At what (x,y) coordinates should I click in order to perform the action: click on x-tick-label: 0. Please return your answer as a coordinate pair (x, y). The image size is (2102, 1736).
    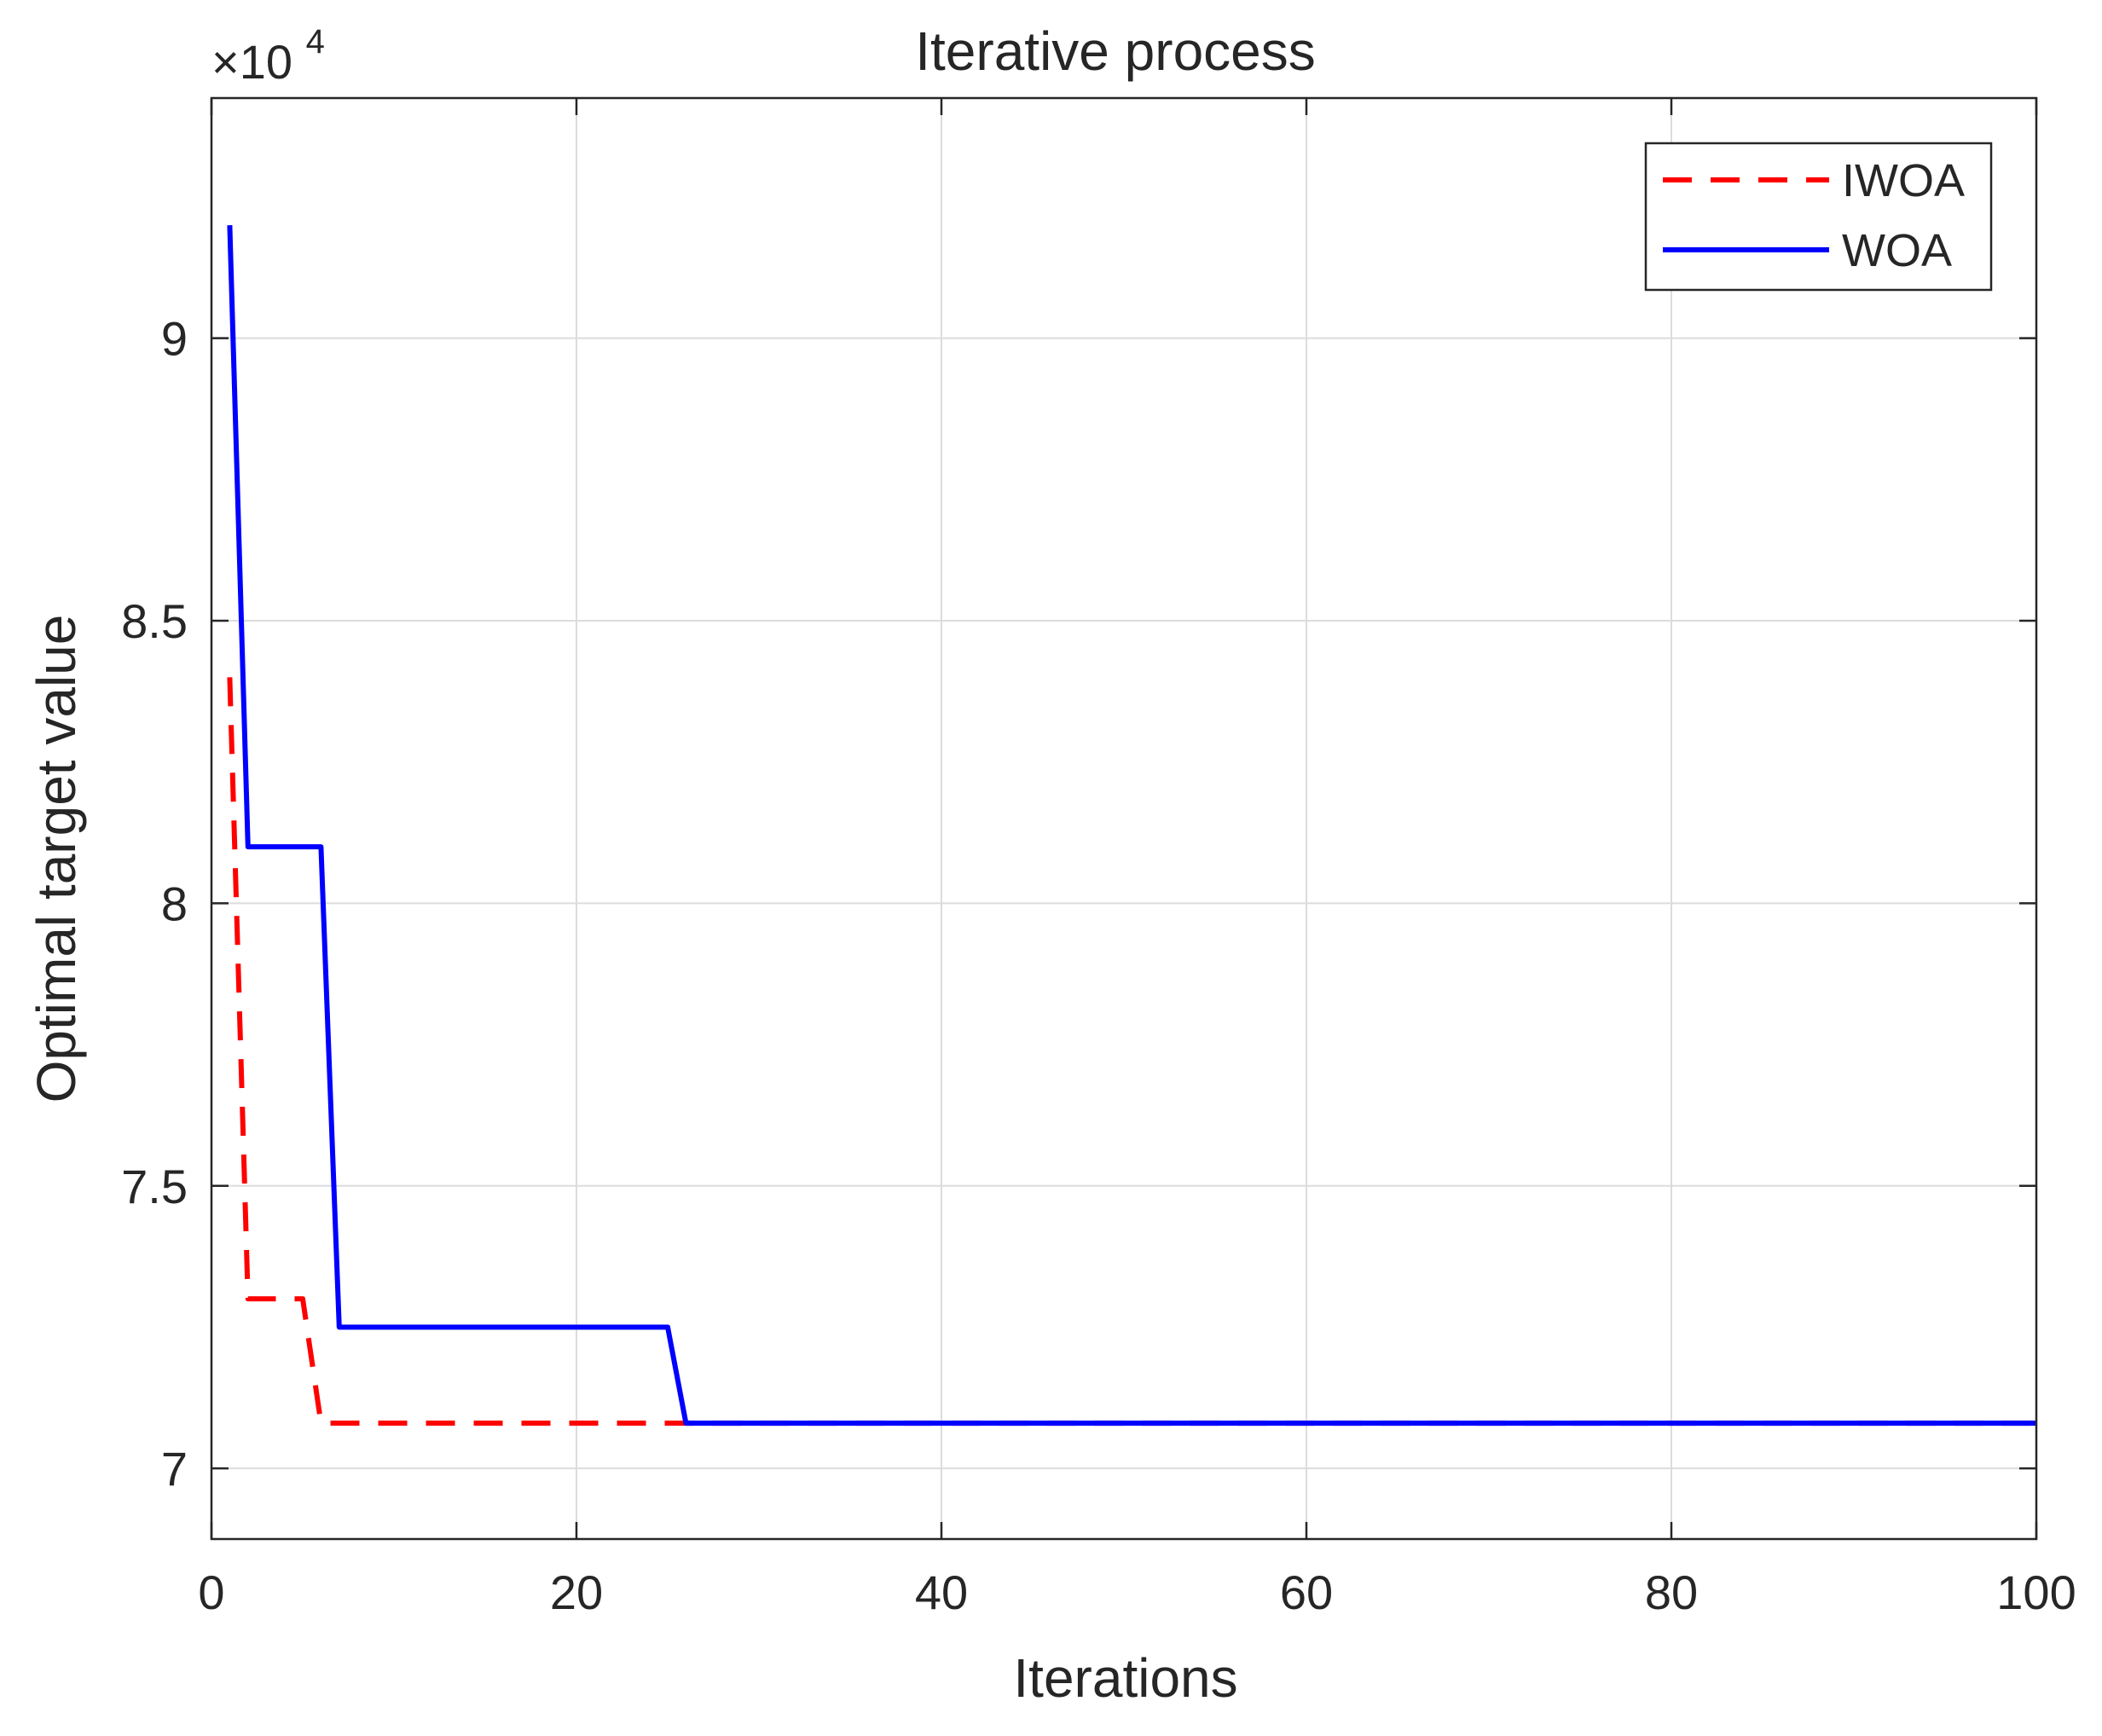
    Looking at the image, I should click on (211, 1592).